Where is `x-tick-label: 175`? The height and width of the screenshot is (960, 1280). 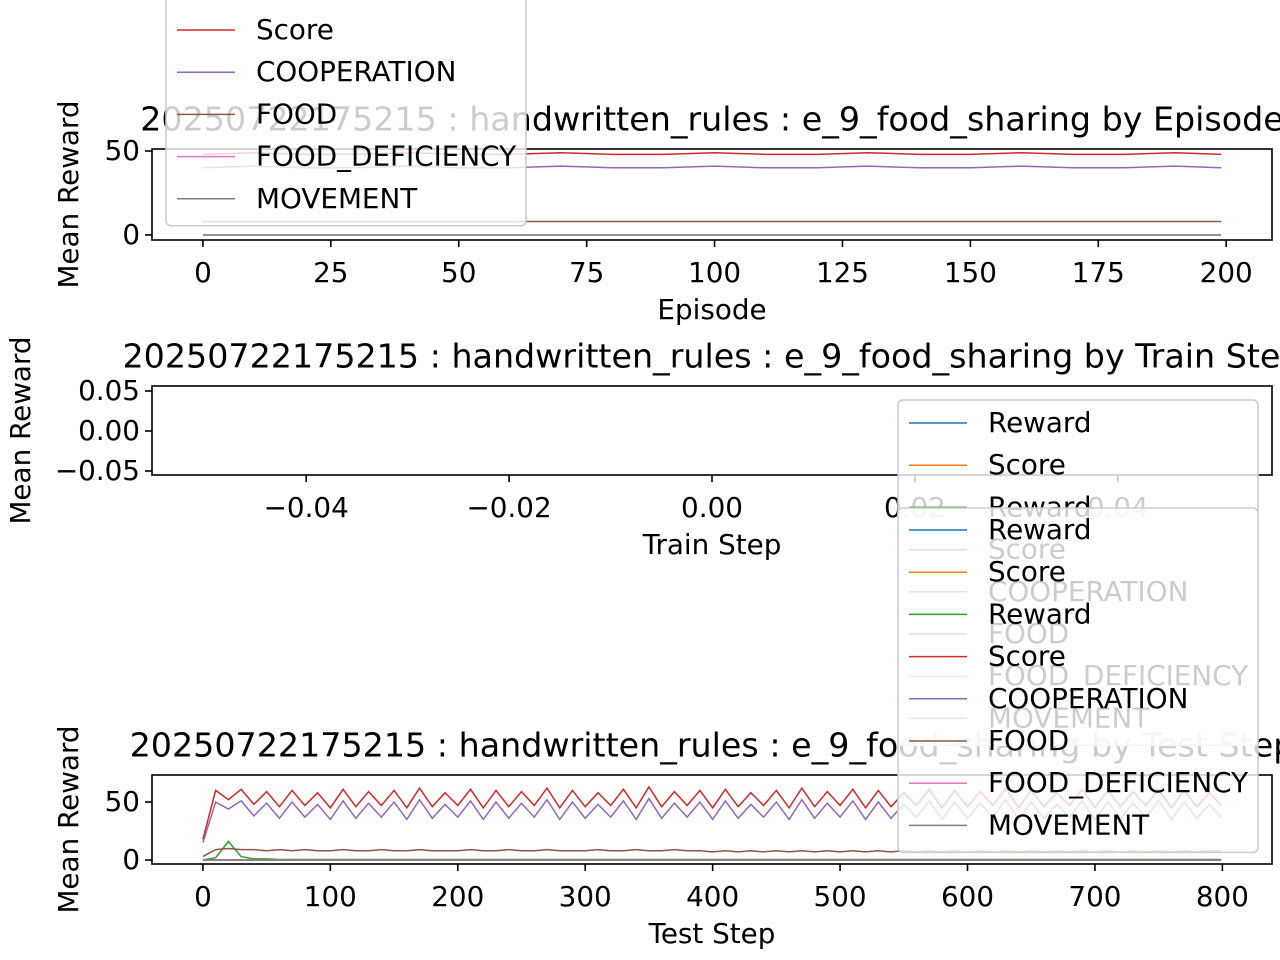 x-tick-label: 175 is located at coordinates (1098, 272).